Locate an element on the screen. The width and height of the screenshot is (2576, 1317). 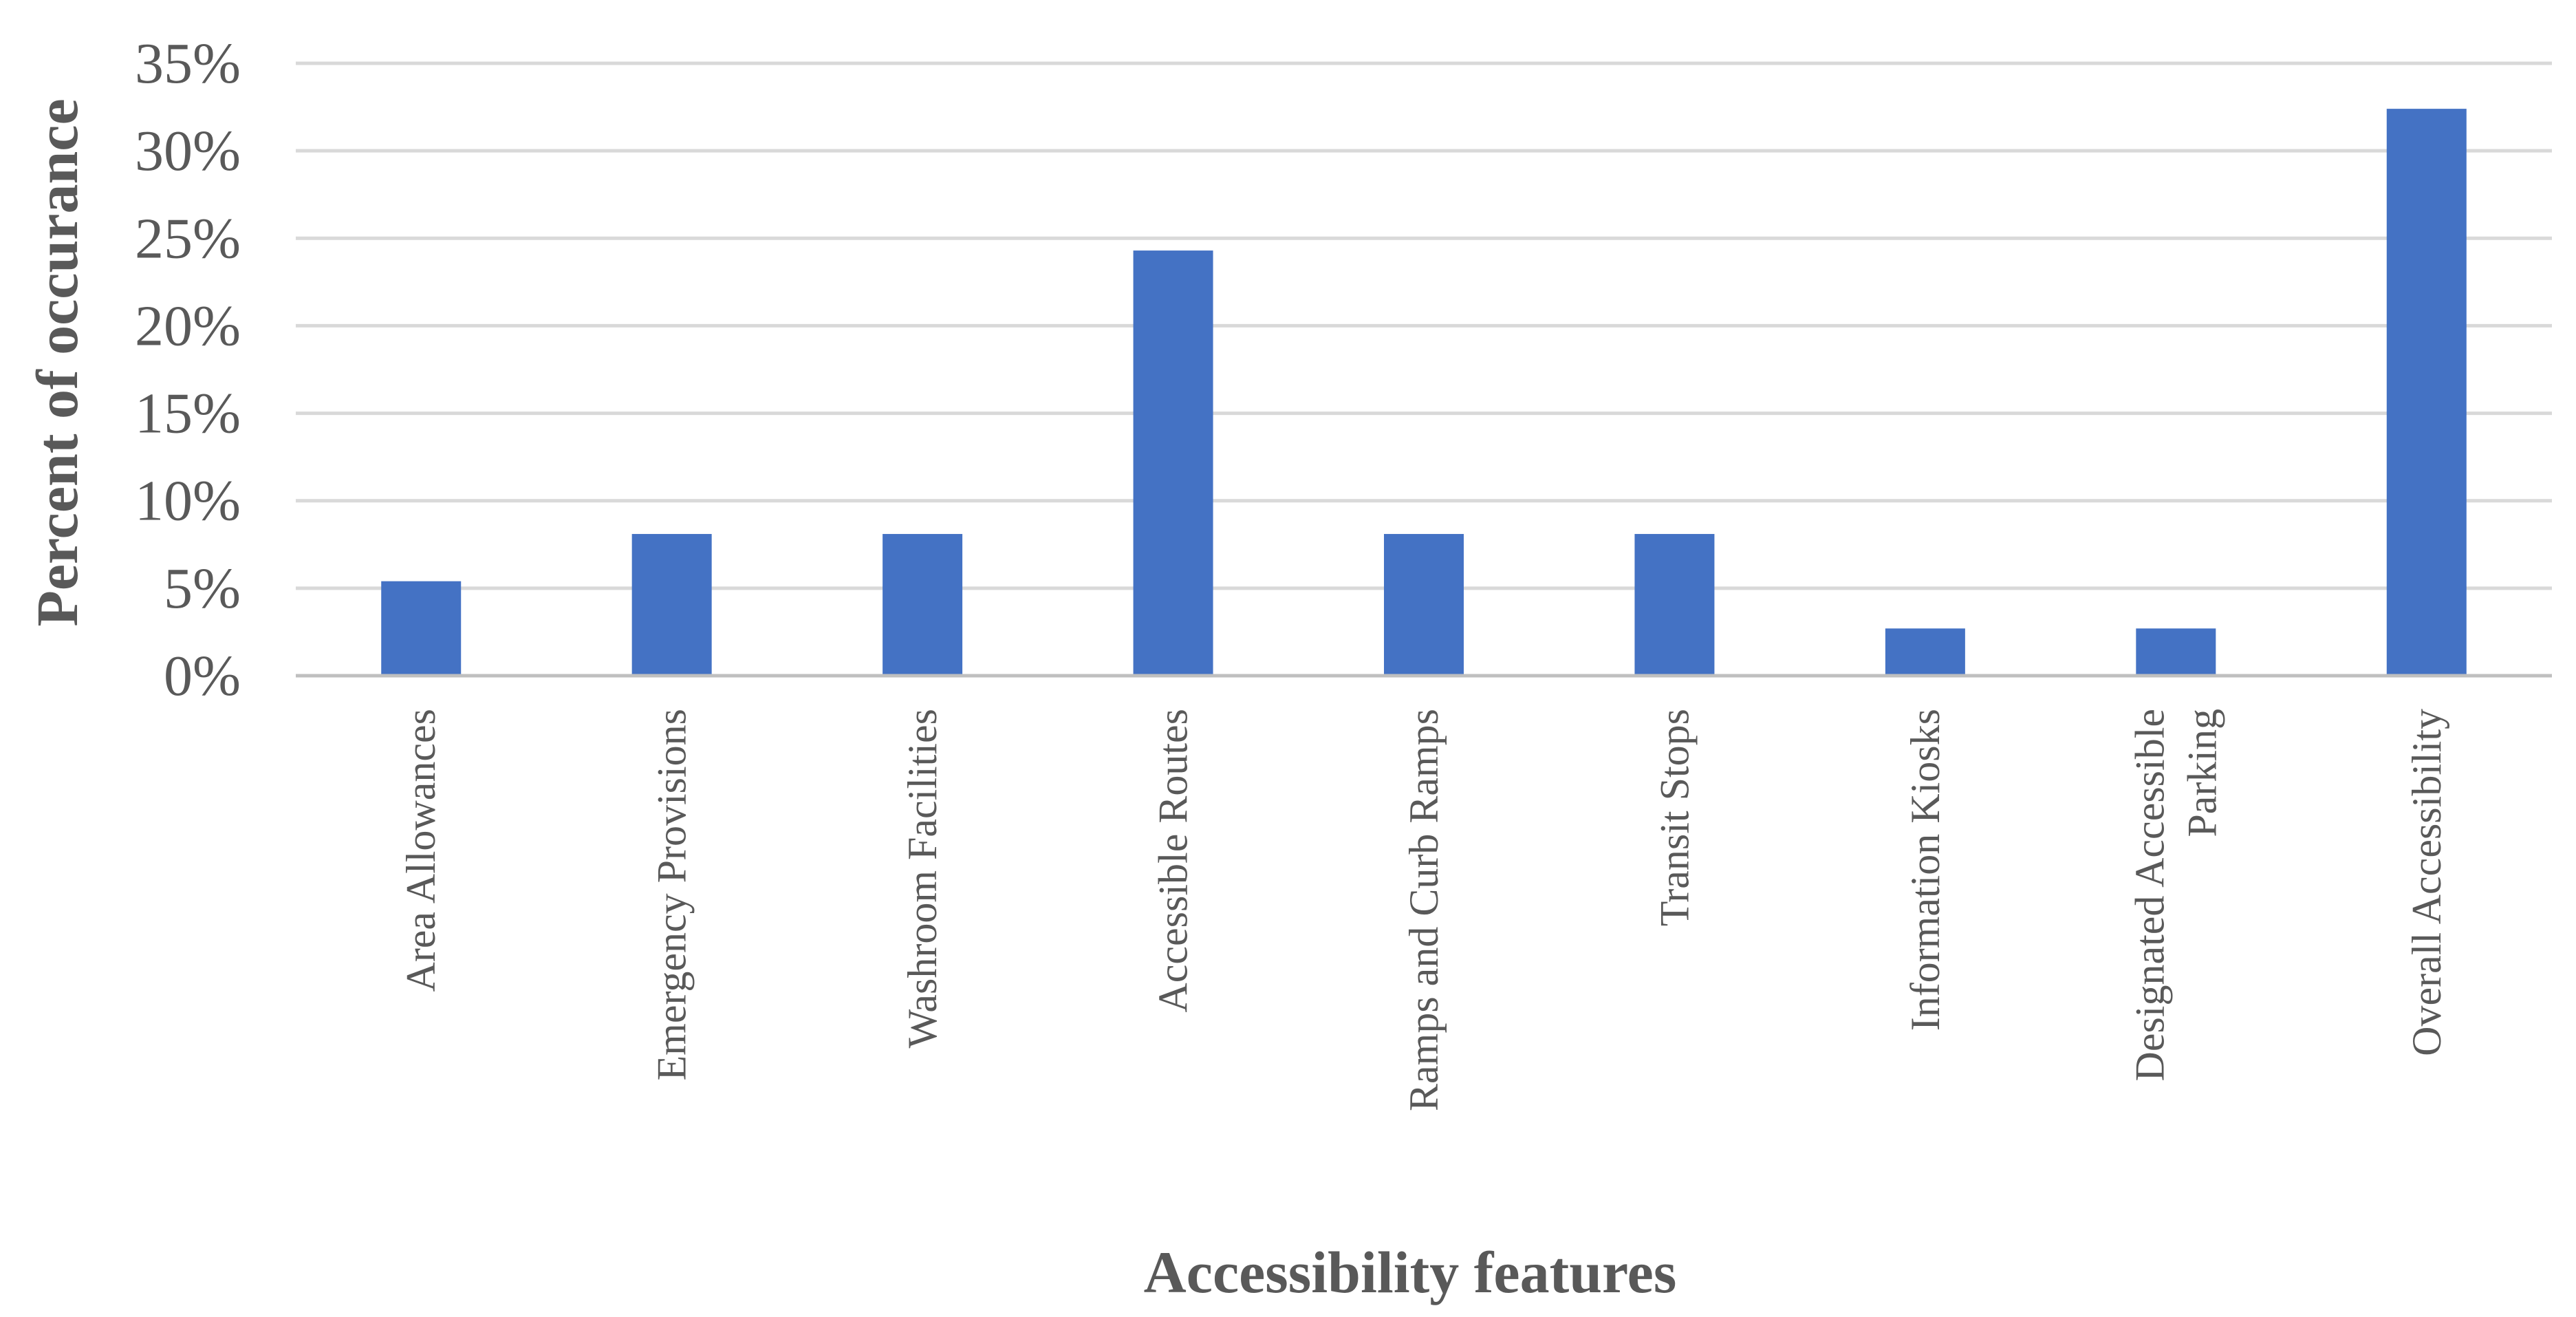
x-category-label-line: Transit Stops is located at coordinates (1674, 818).